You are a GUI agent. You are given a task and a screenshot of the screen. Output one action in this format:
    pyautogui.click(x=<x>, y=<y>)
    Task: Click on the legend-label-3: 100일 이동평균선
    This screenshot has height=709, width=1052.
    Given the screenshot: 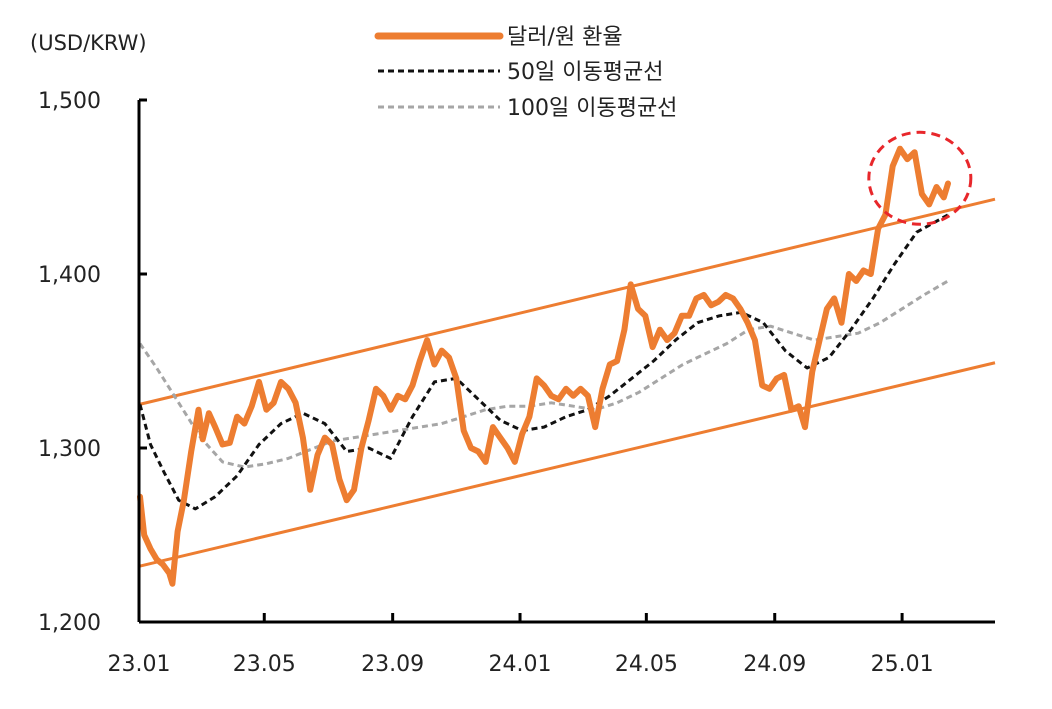 What is the action you would take?
    pyautogui.click(x=592, y=108)
    